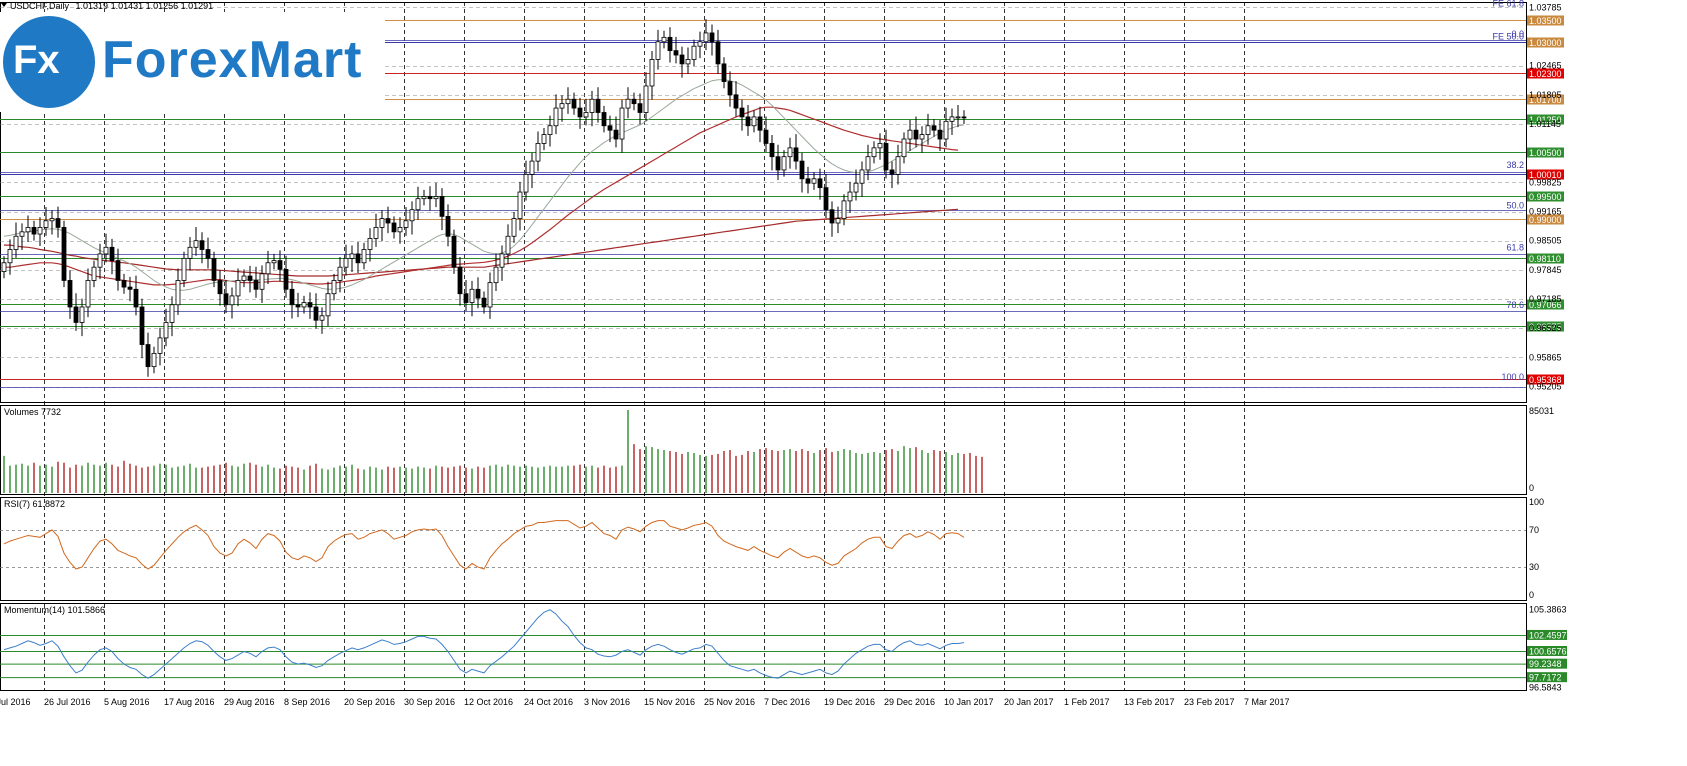 This screenshot has width=1687, height=766. What do you see at coordinates (307, 702) in the screenshot?
I see `date-tick-label: 8 Sep 2016` at bounding box center [307, 702].